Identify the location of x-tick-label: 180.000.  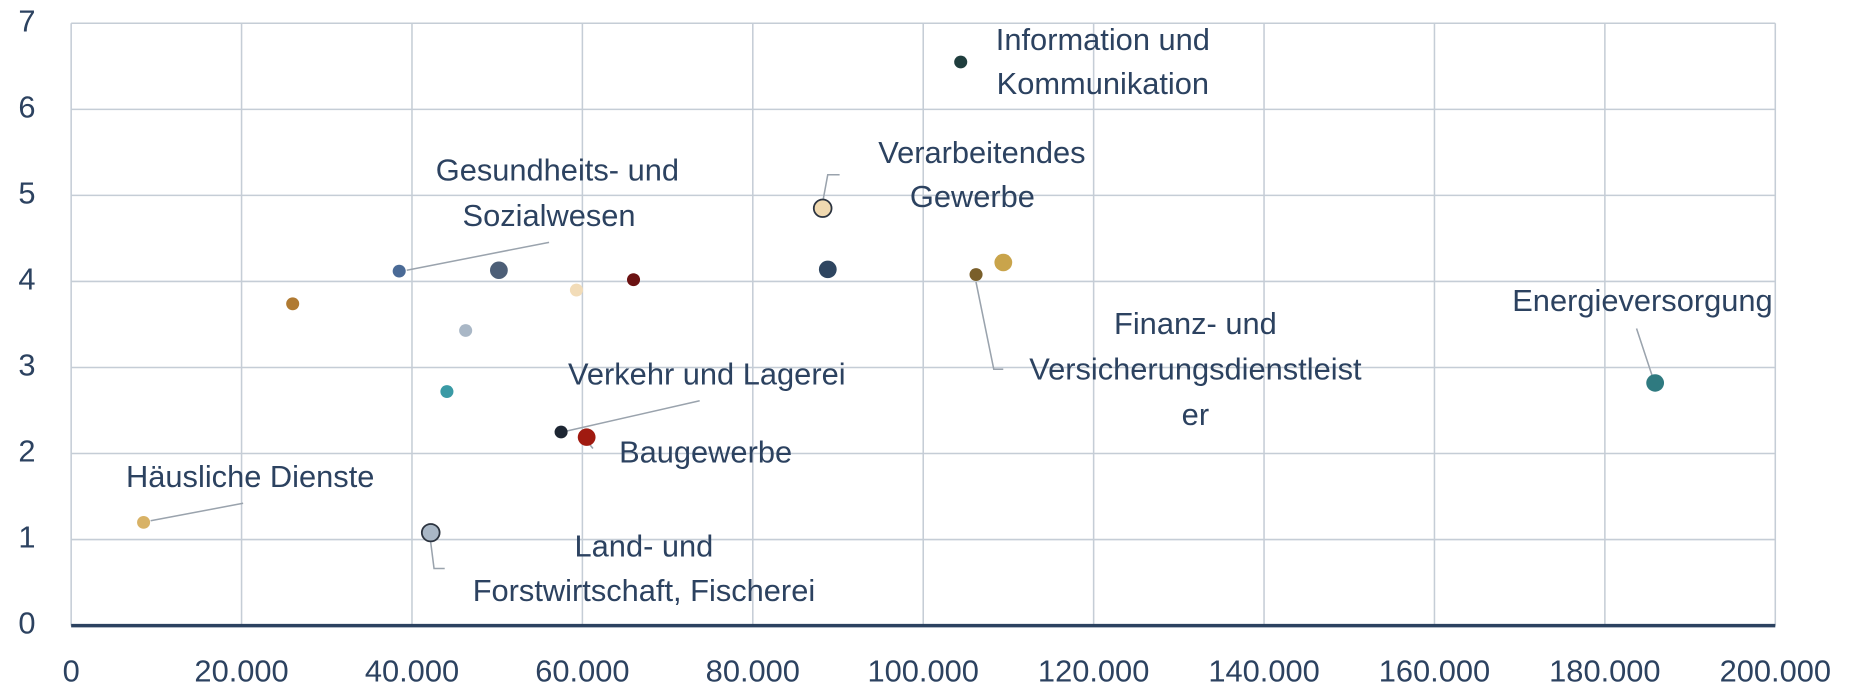
(1604, 672).